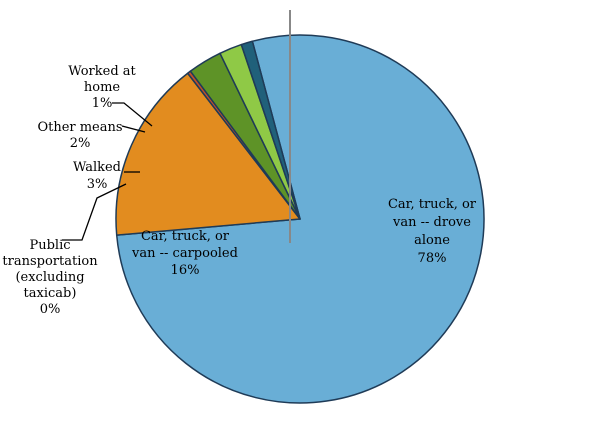 This screenshot has height=442, width=600. What do you see at coordinates (50, 277) in the screenshot?
I see `slice-label-public-transportation-excluding-taxicab: Public transportation (excluding taxicab) 0%` at bounding box center [50, 277].